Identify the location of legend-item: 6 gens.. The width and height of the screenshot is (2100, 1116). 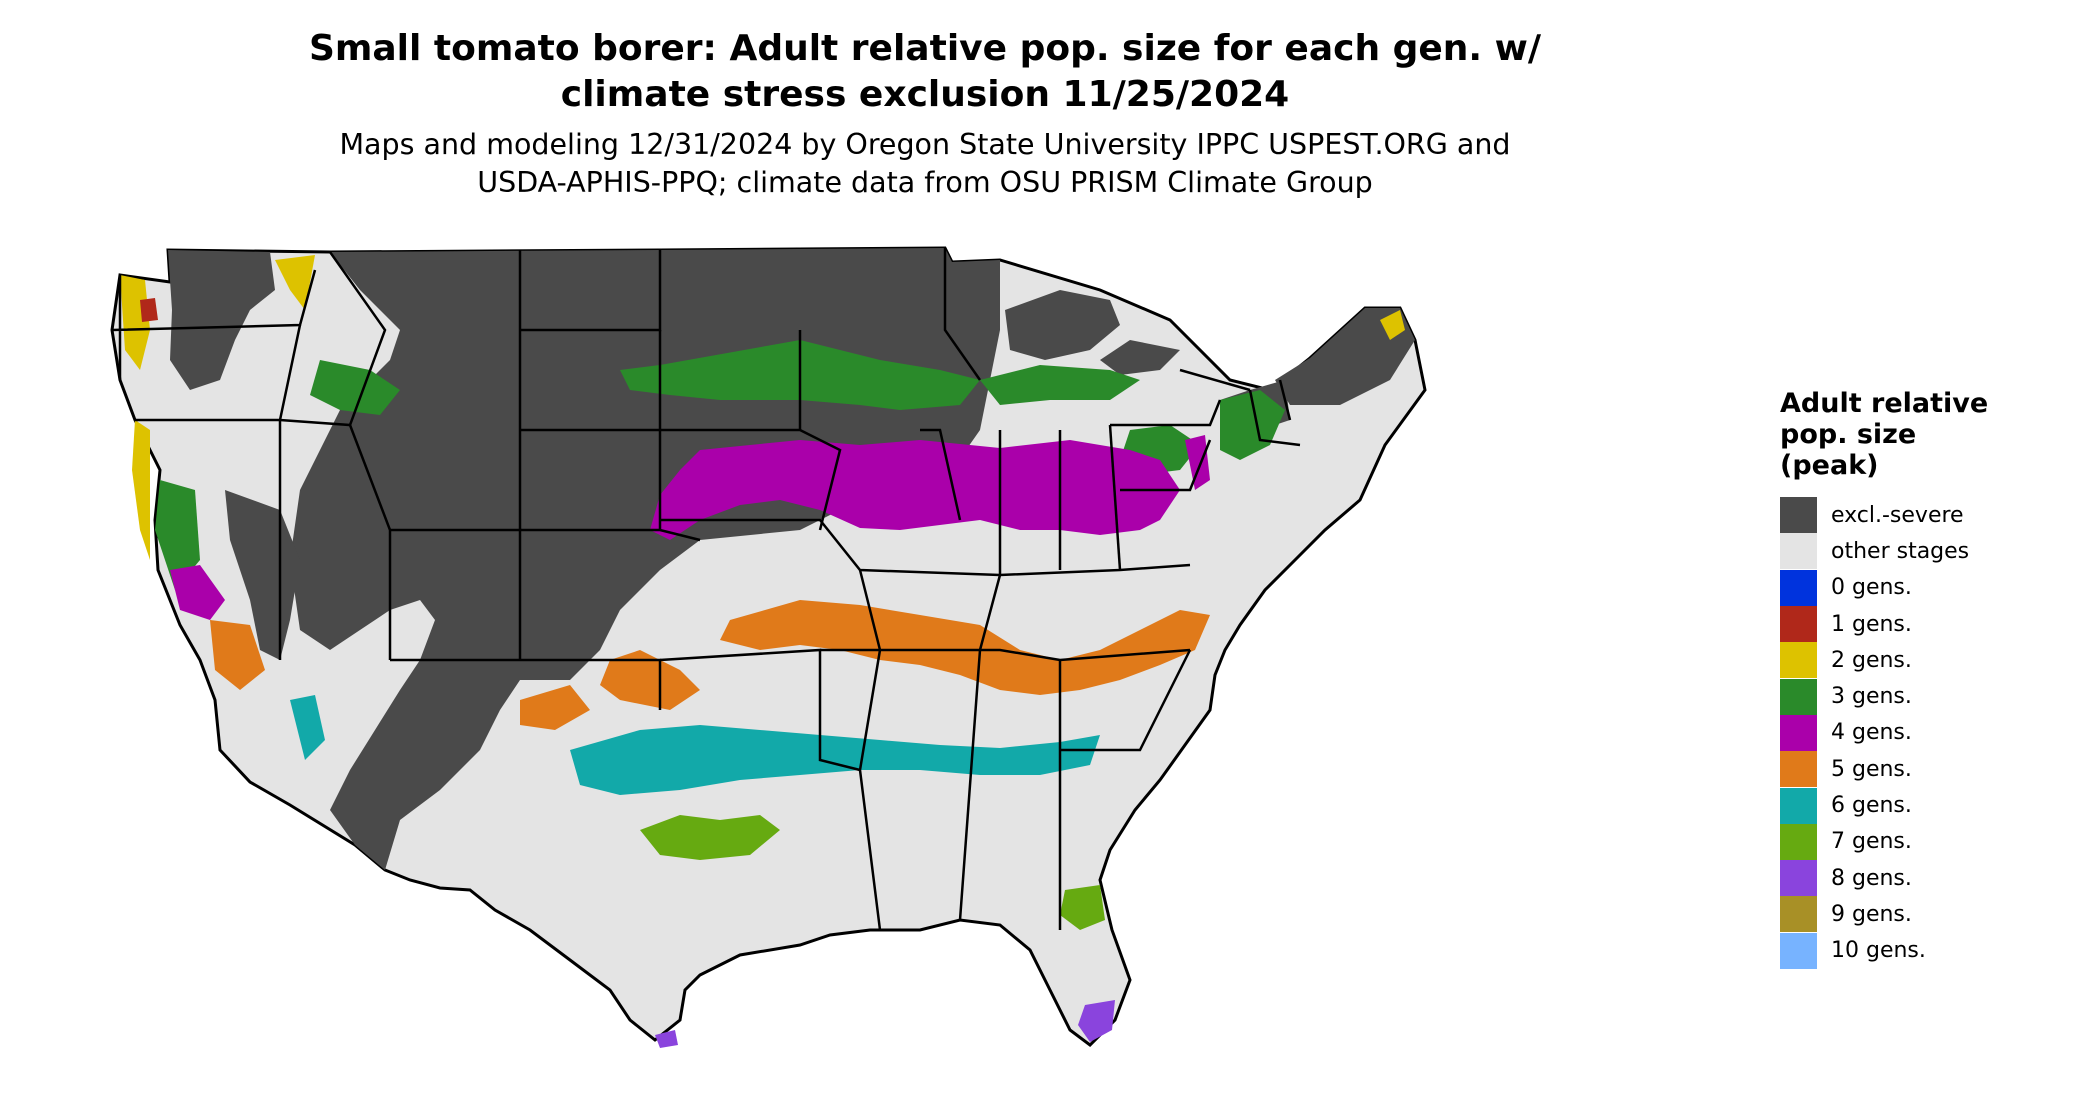
(1884, 805).